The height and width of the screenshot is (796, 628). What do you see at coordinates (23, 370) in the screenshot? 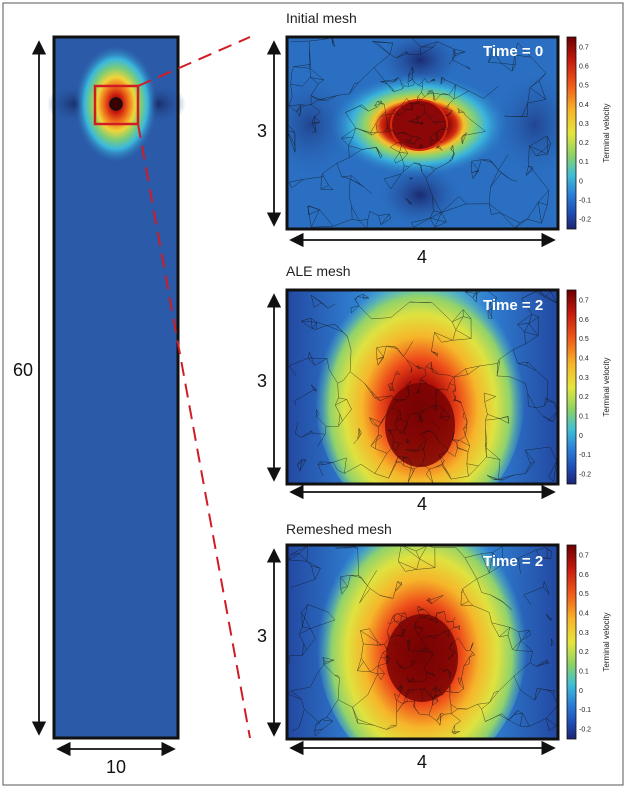
I see `height-label: 60` at bounding box center [23, 370].